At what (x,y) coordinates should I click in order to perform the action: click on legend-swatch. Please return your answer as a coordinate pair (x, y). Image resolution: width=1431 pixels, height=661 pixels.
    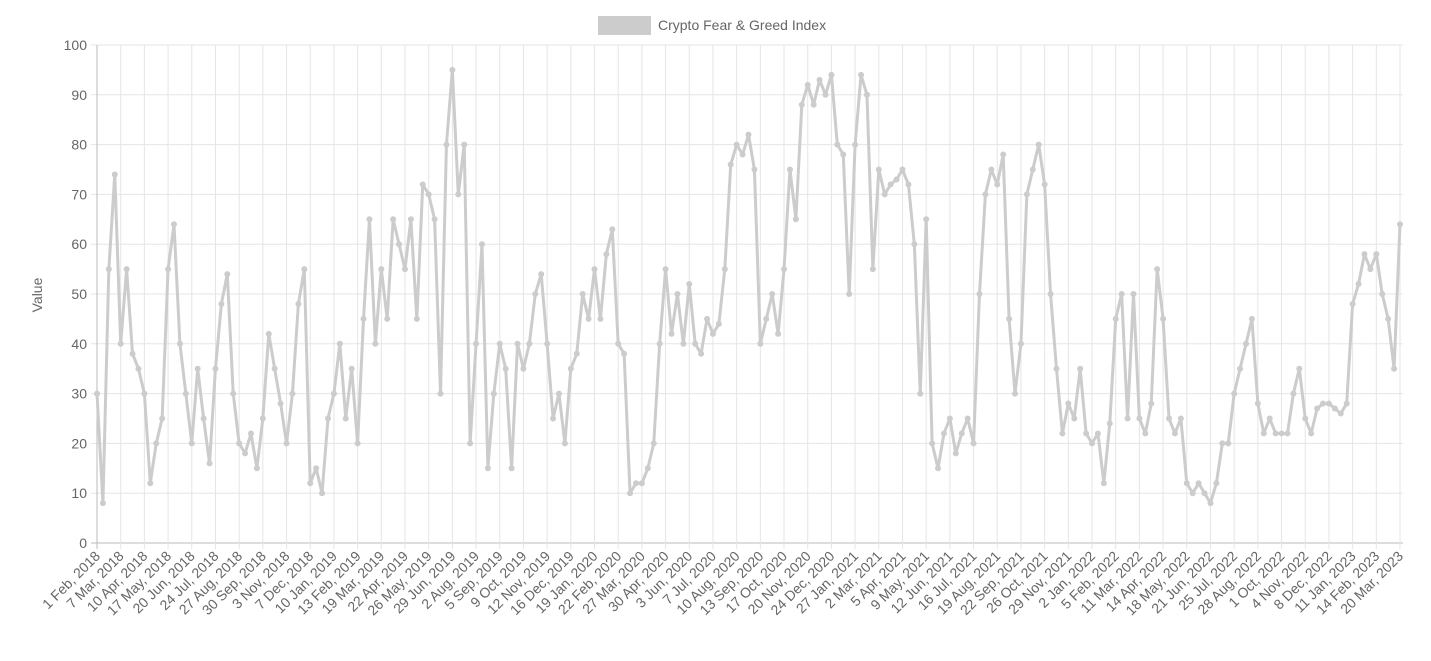
    Looking at the image, I should click on (624, 25).